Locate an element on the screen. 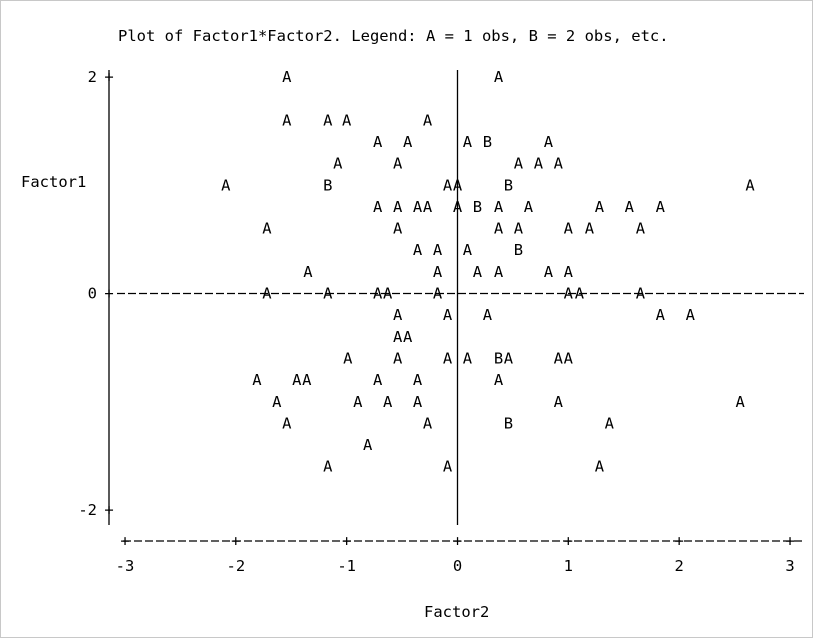  x-tick-label: -3 is located at coordinates (125, 566).